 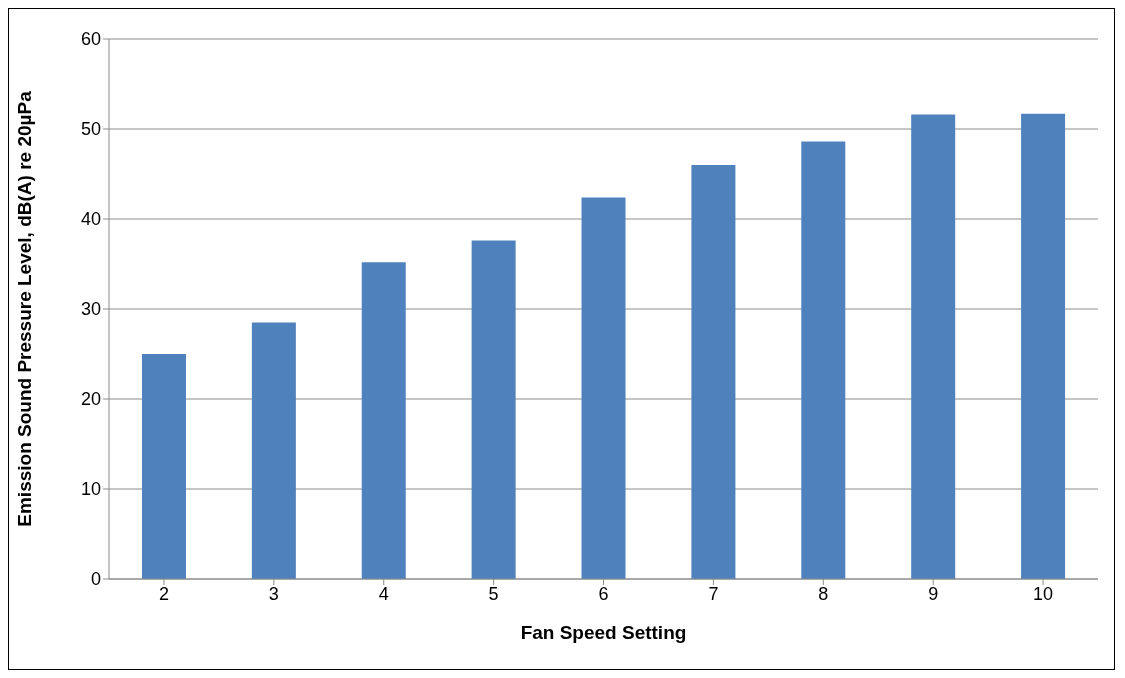 I want to click on x-axis-title: Fan Speed Setting, so click(x=603, y=632).